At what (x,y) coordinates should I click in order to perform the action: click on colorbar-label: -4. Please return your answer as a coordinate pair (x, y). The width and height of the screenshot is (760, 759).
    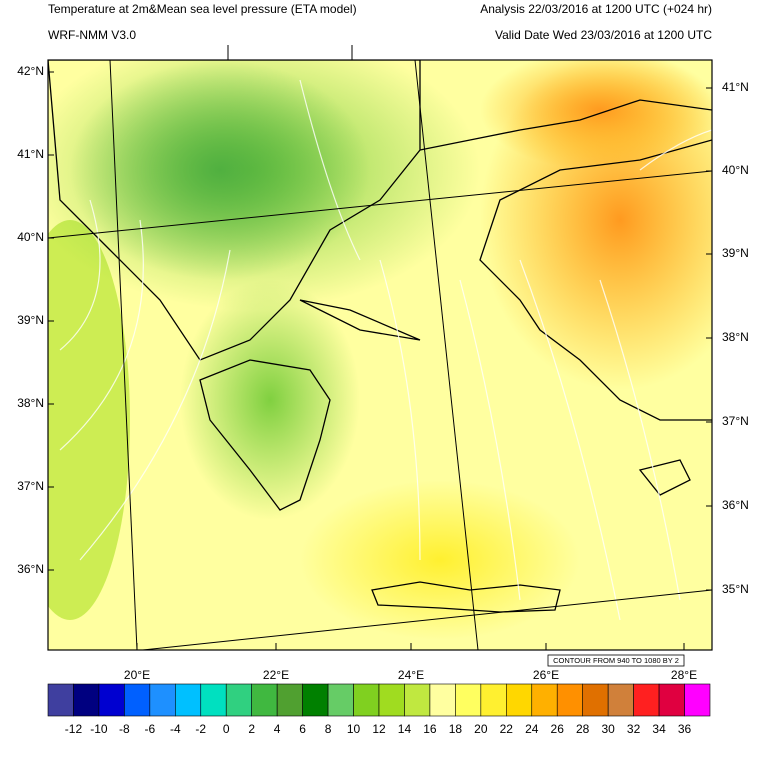
    Looking at the image, I should click on (175, 729).